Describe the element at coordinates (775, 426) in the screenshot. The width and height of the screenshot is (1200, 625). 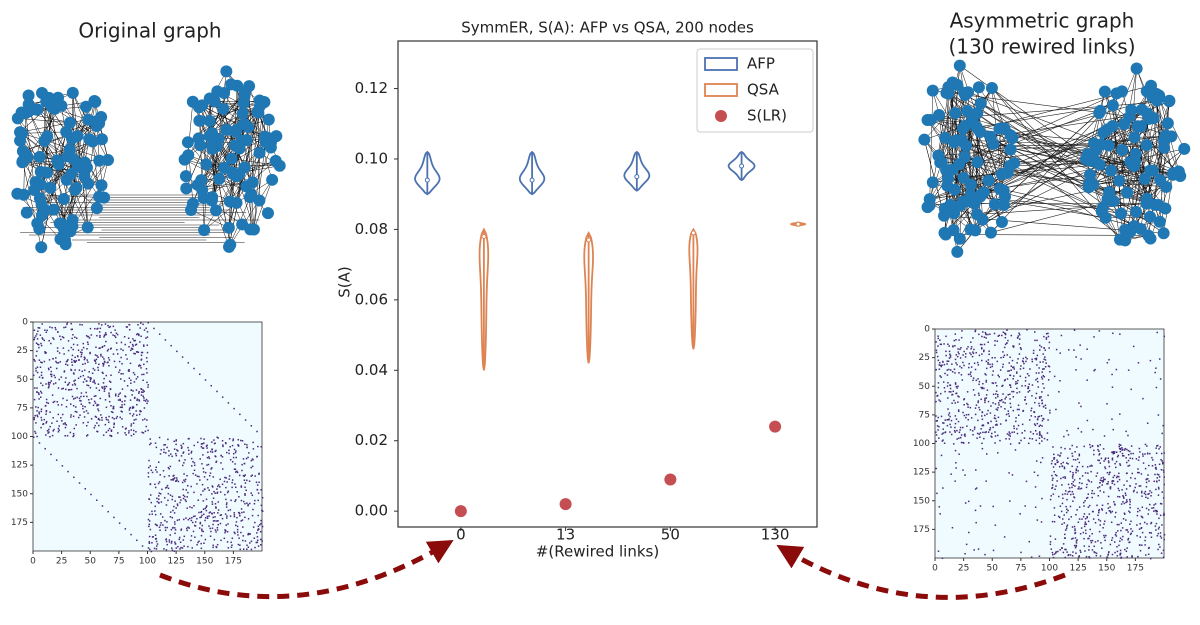
I see `point` at that location.